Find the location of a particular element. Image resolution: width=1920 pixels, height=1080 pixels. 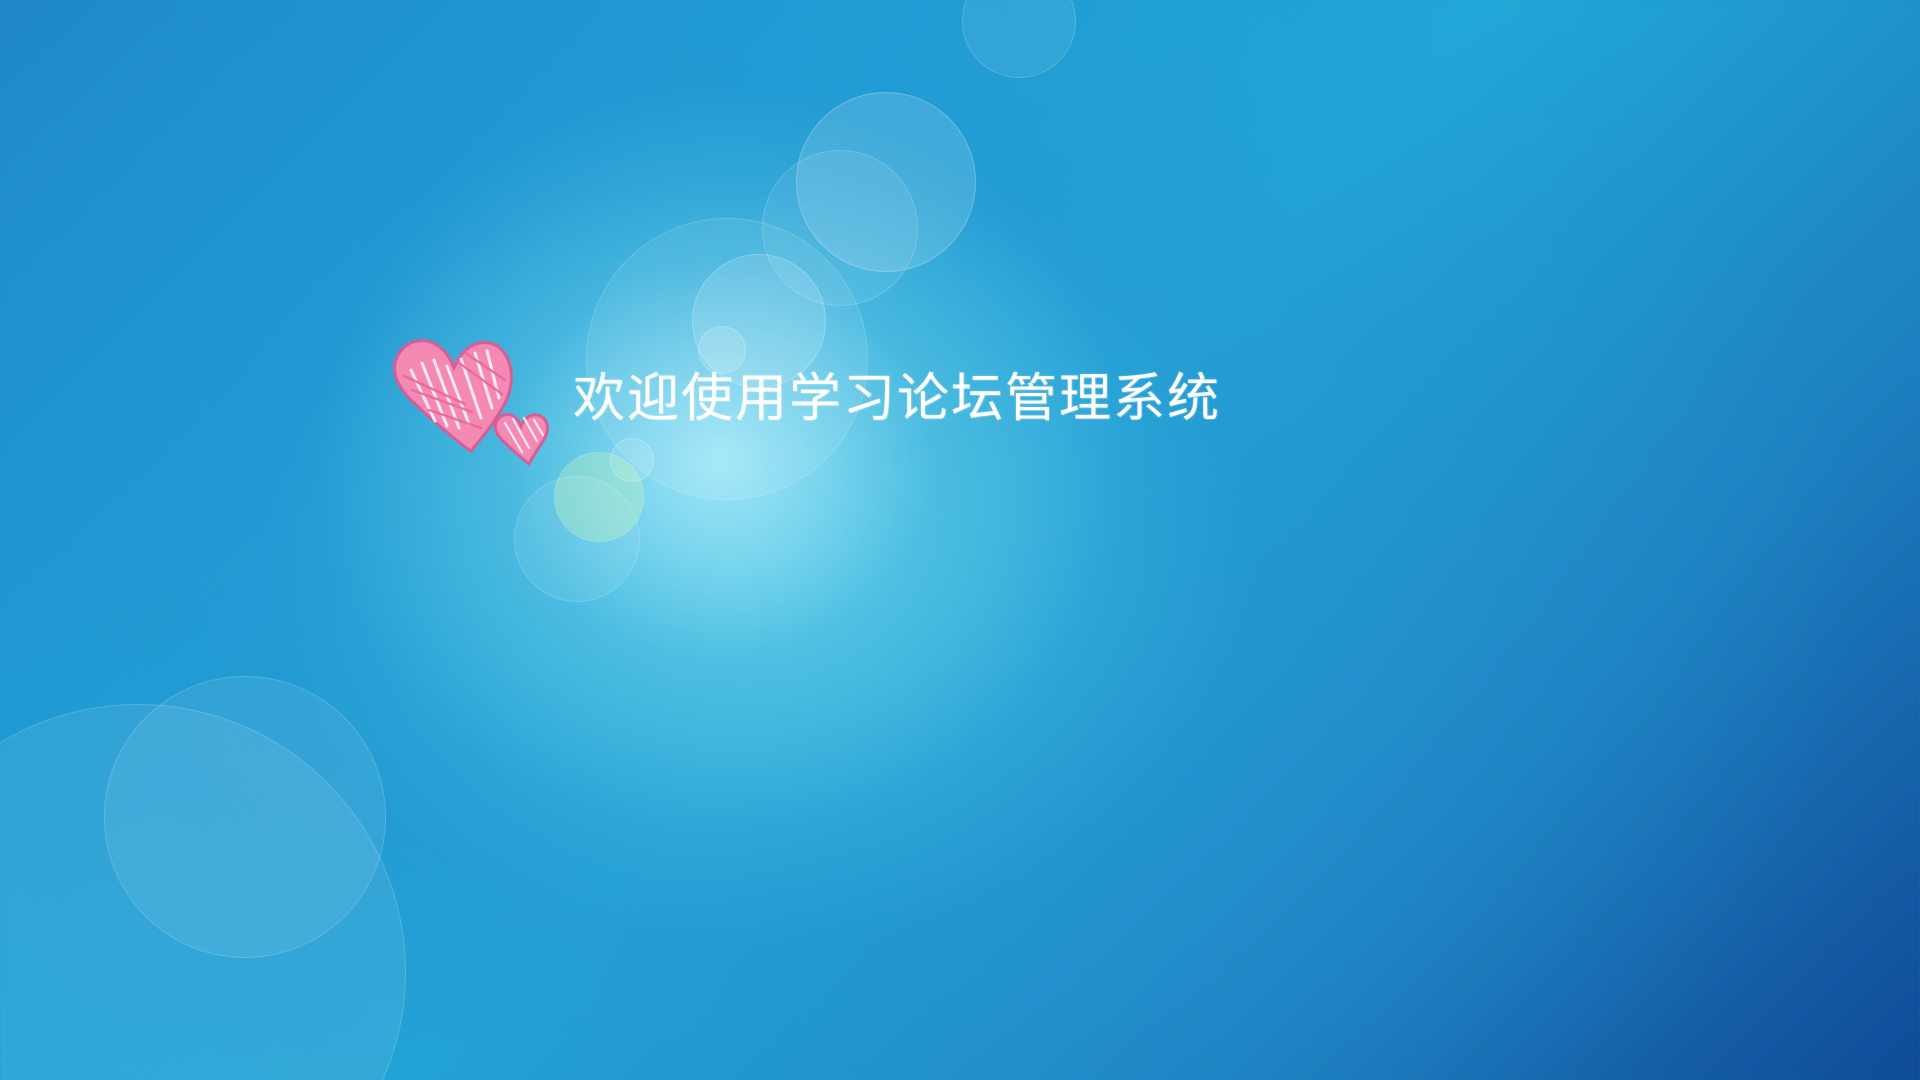

page-title: 欢迎使用学习论坛管理系统 is located at coordinates (897, 399).